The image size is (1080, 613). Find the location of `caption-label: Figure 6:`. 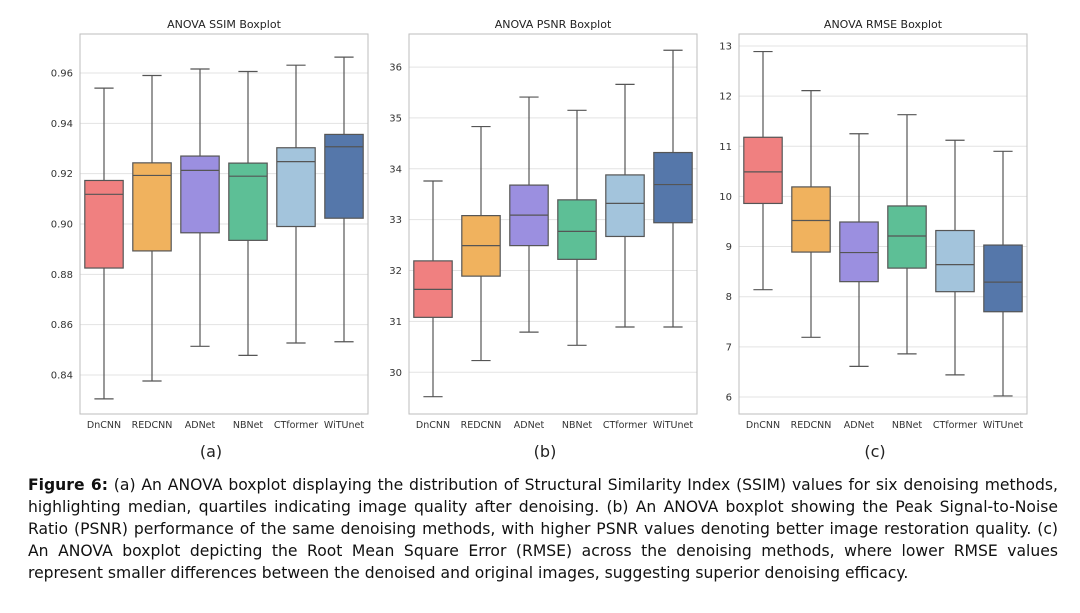

caption-label: Figure 6: is located at coordinates (68, 485).